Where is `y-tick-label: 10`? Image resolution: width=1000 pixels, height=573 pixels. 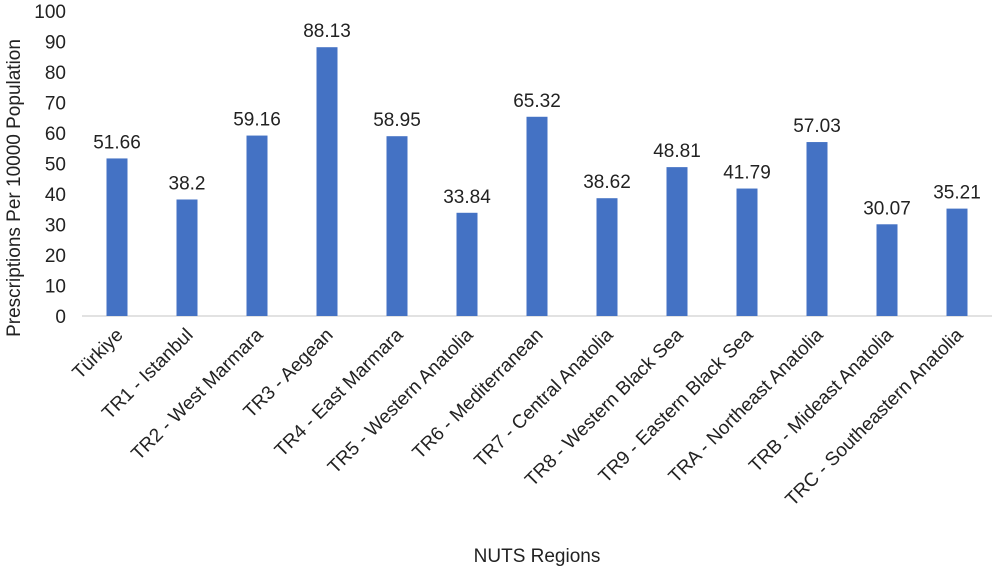 y-tick-label: 10 is located at coordinates (55, 287).